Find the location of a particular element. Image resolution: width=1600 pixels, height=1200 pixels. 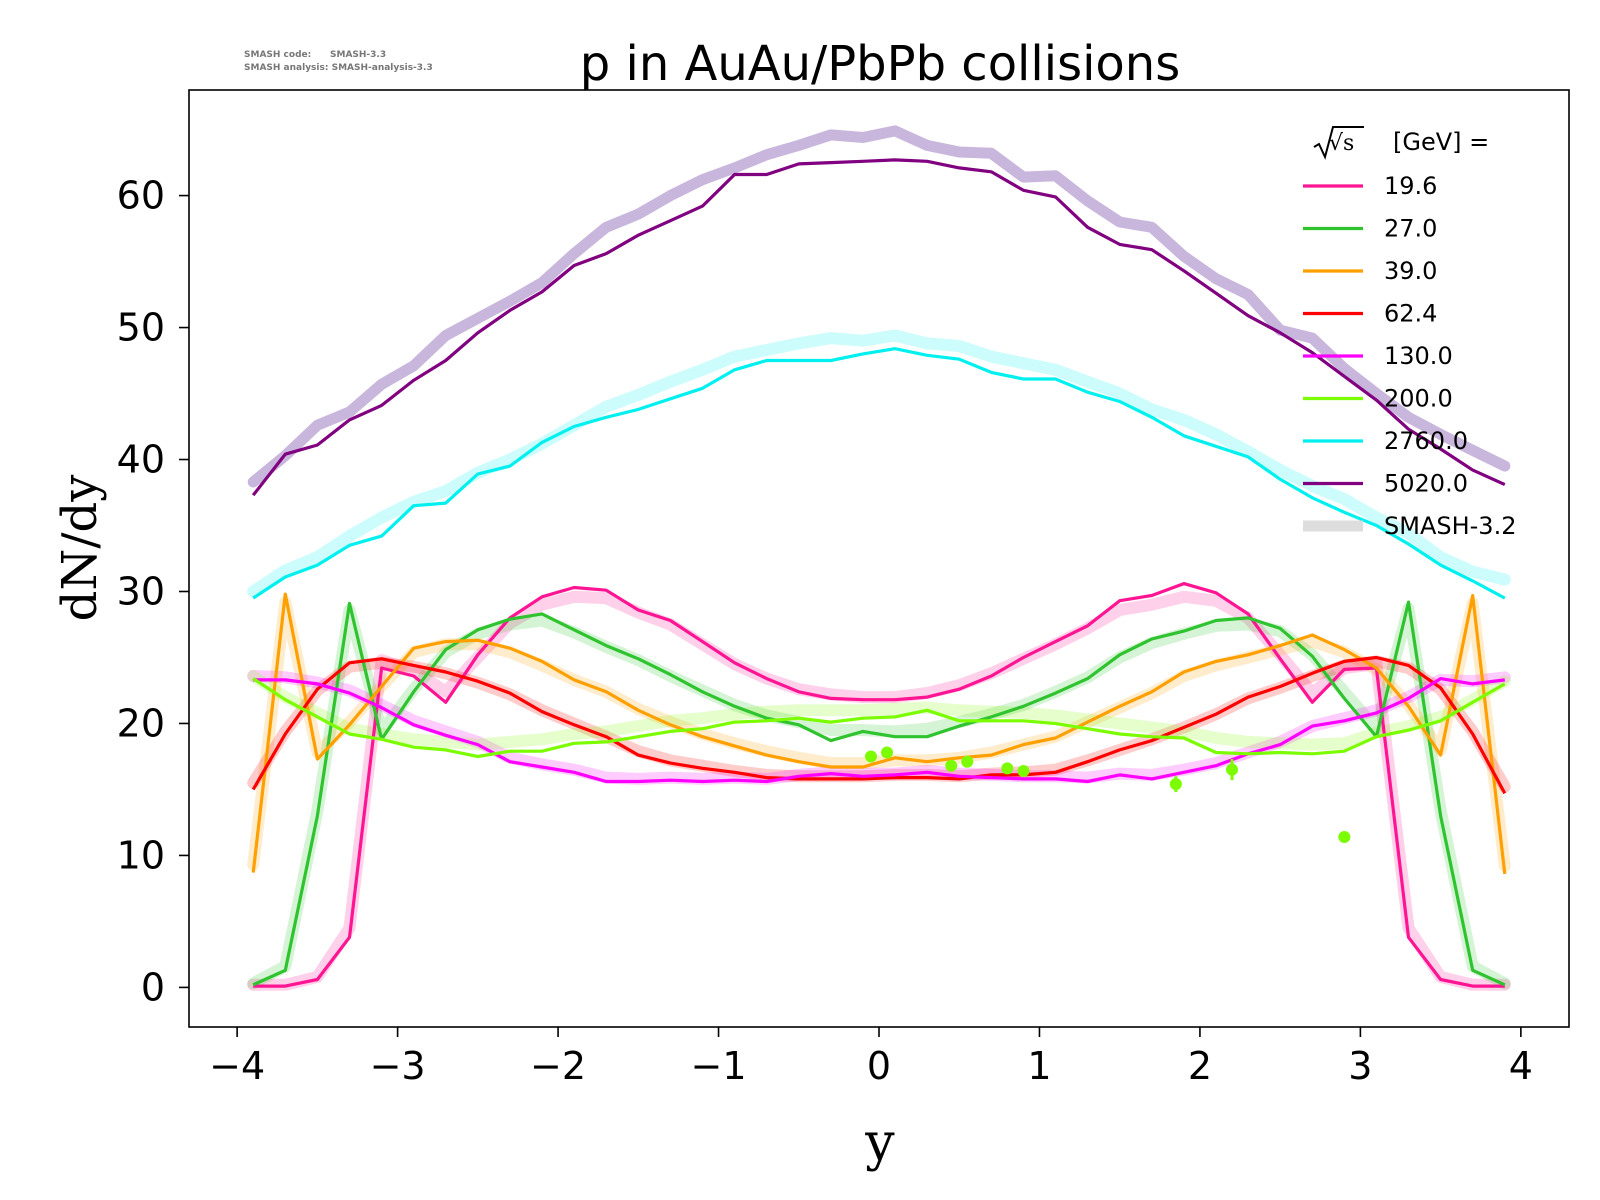

legend-sqrt-sign is located at coordinates (1338, 143).